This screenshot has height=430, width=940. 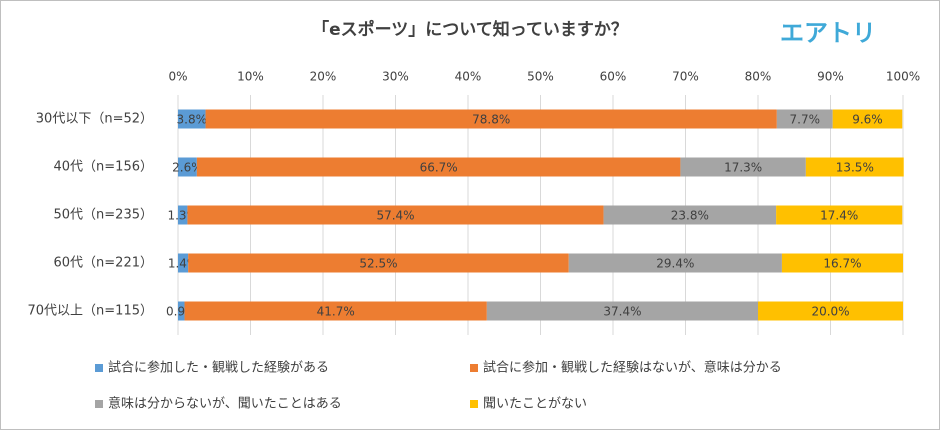 I want to click on value-label: 37.4%, so click(x=622, y=312).